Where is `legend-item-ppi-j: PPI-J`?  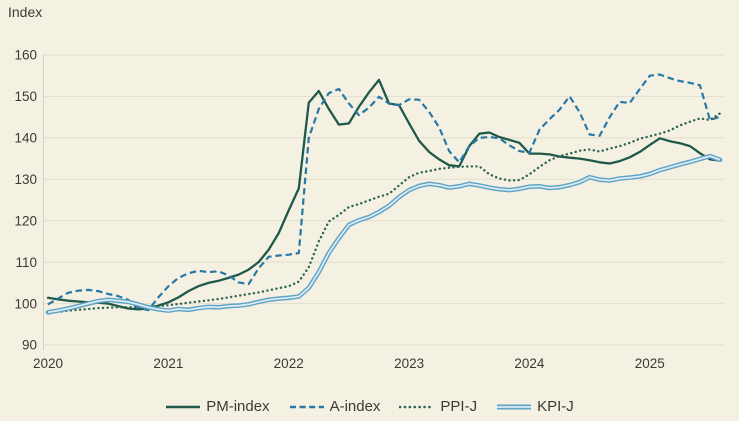
legend-item-ppi-j: PPI-J is located at coordinates (438, 406).